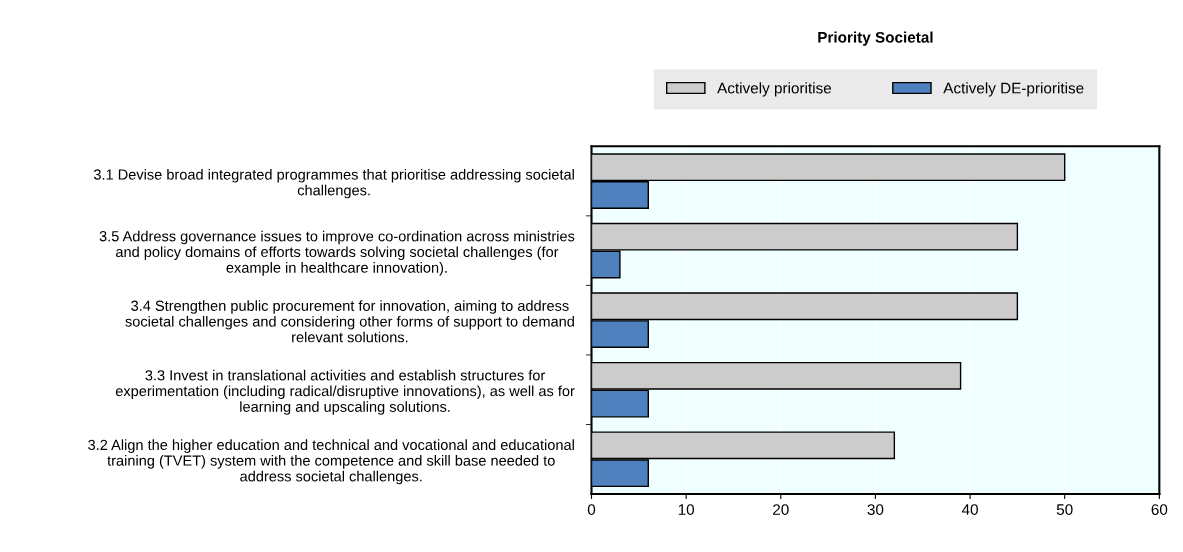  I want to click on x-tick-label: 30, so click(875, 509).